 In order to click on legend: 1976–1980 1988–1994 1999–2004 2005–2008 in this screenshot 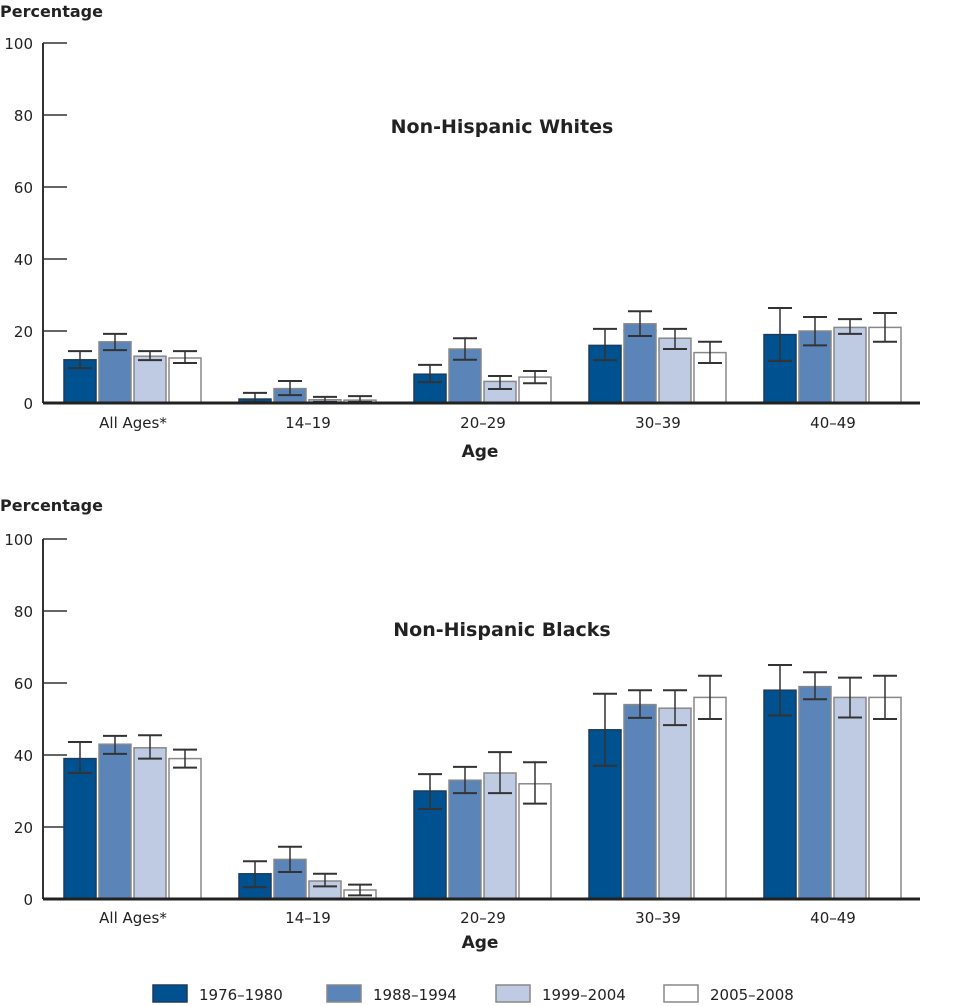, I will do `click(473, 994)`.